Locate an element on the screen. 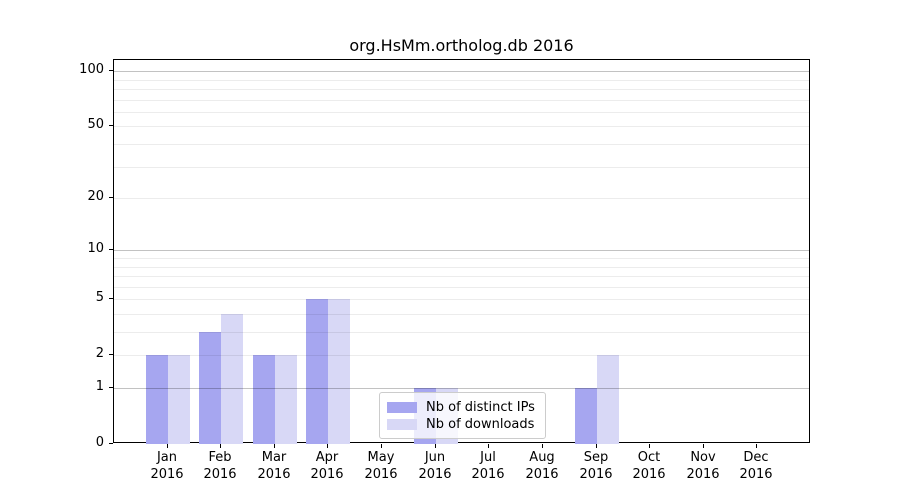  bar-apr-downloads is located at coordinates (339, 371).